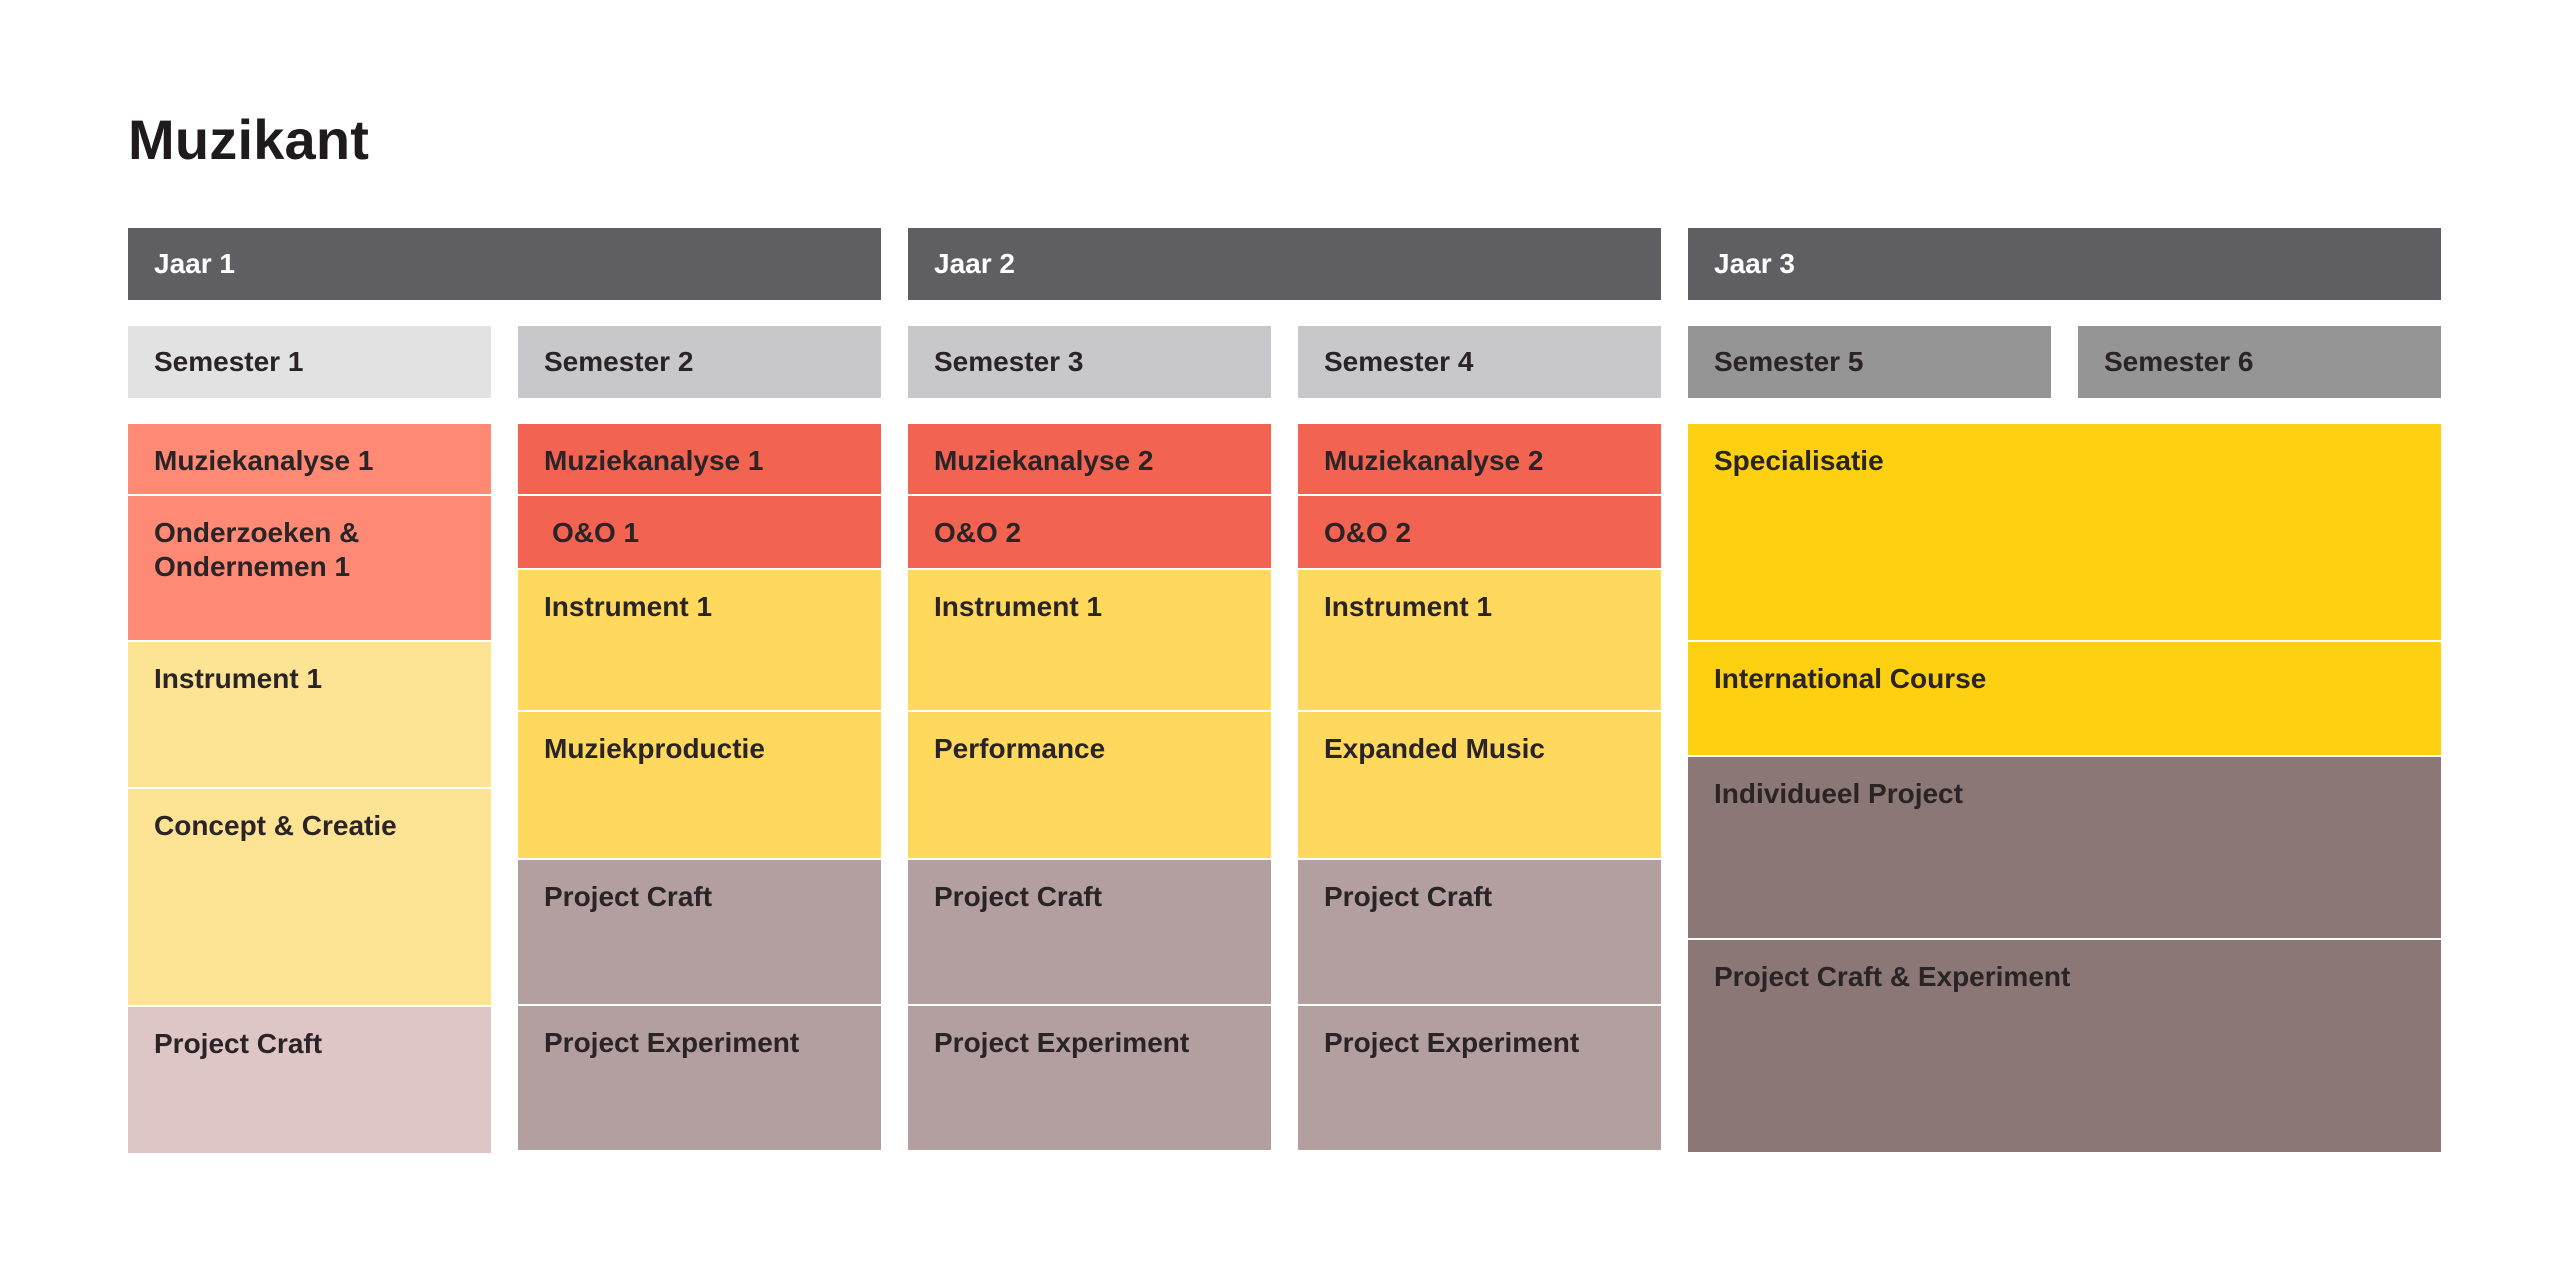 The height and width of the screenshot is (1280, 2560). Describe the element at coordinates (504, 264) in the screenshot. I see `year-header-1: Jaar 1` at that location.